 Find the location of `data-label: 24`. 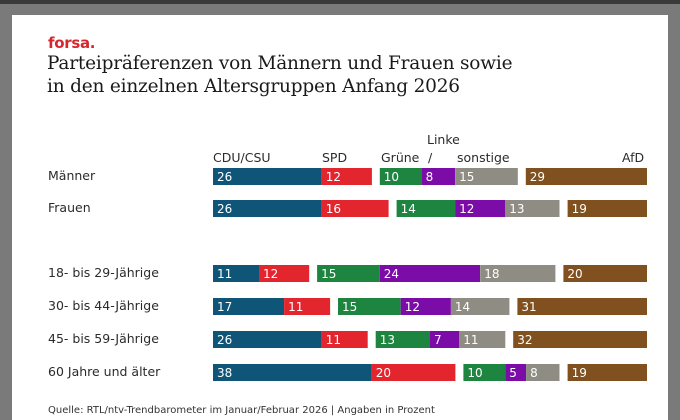

data-label: 24 is located at coordinates (391, 274).